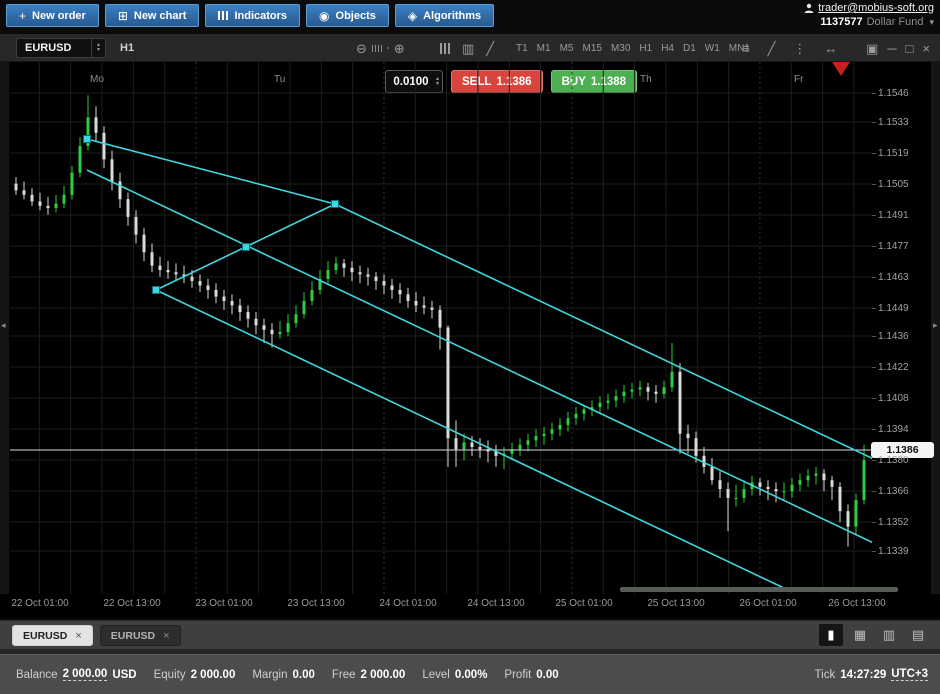  I want to click on account-row: 1137577 Dollar Fund ▾, so click(869, 22).